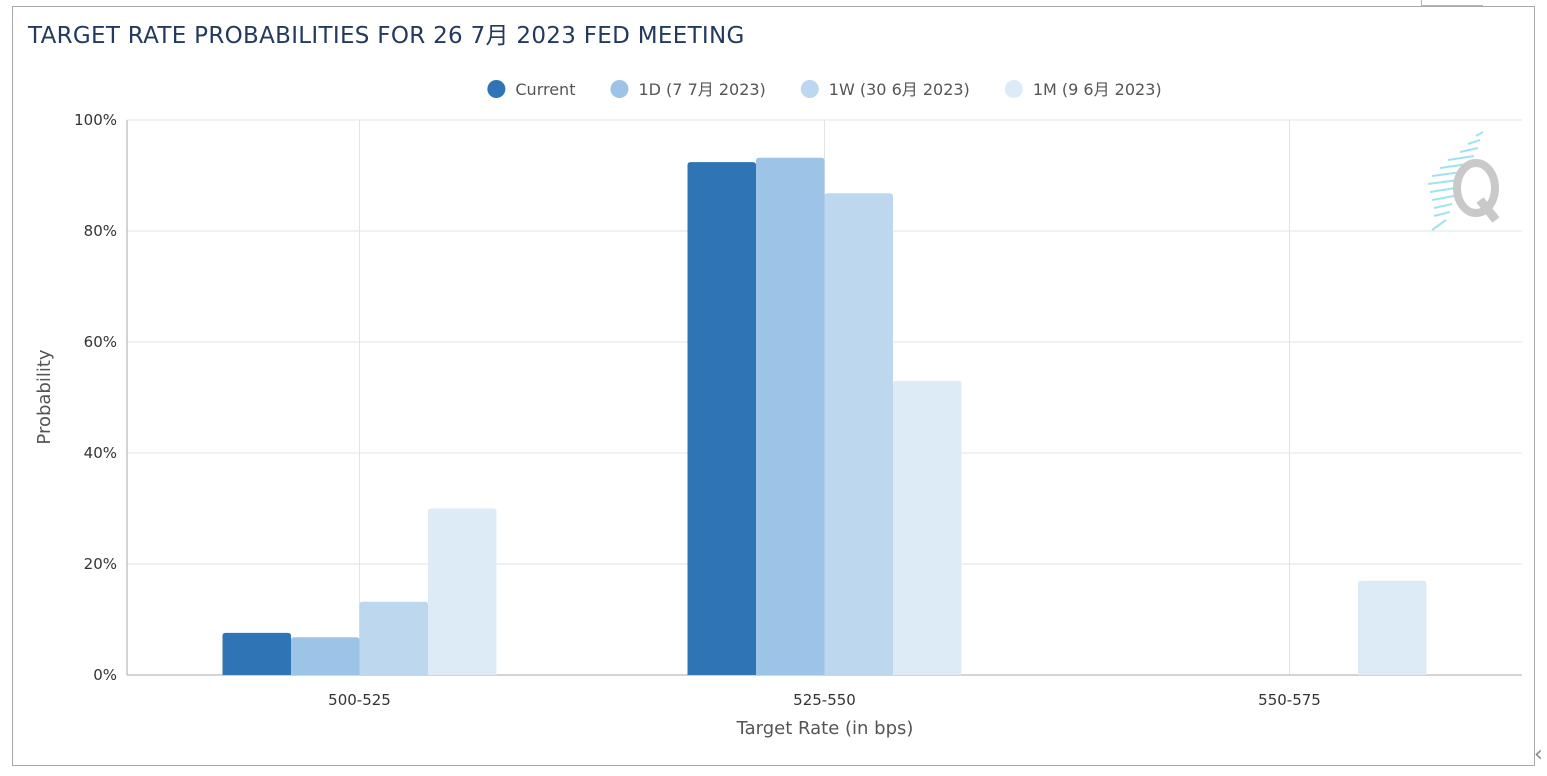 This screenshot has width=1547, height=776. I want to click on y-tick-label: 40%, so click(100, 453).